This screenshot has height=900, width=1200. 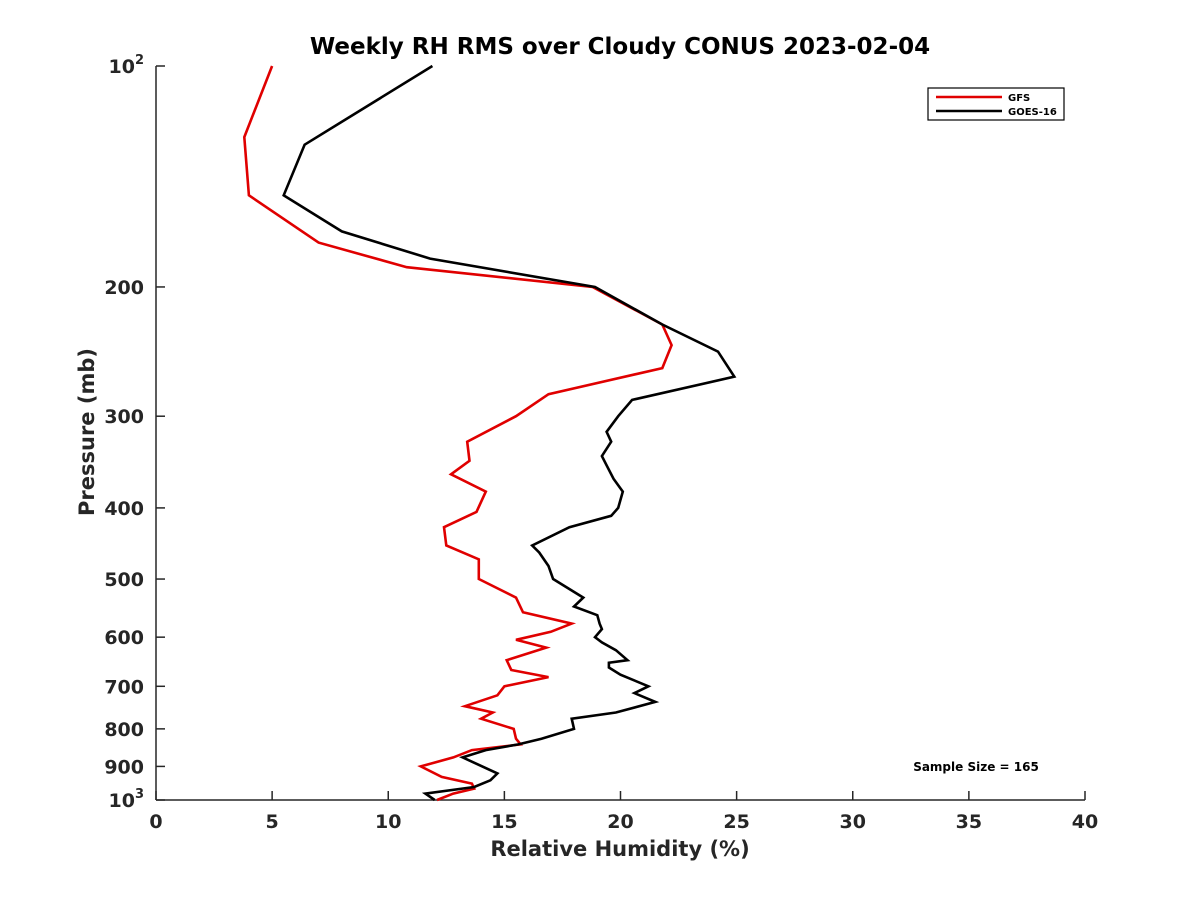 What do you see at coordinates (127, 799) in the screenshot?
I see `y-tick-label: 10³` at bounding box center [127, 799].